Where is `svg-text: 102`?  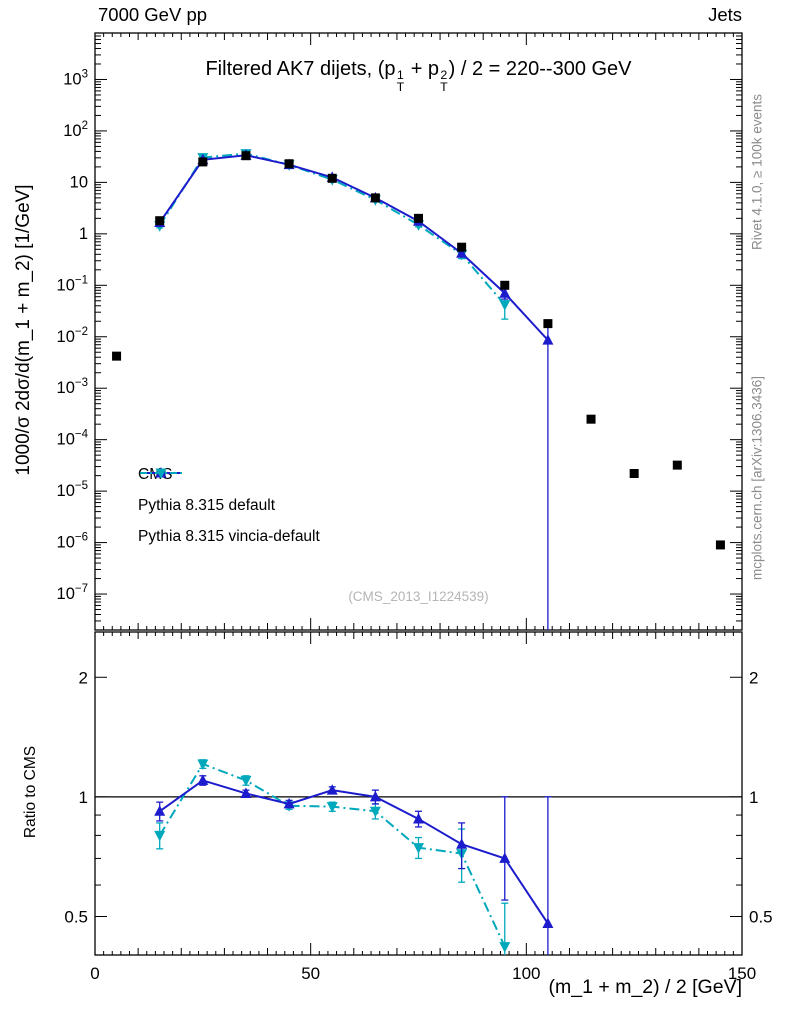
svg-text: 102 is located at coordinates (75, 130).